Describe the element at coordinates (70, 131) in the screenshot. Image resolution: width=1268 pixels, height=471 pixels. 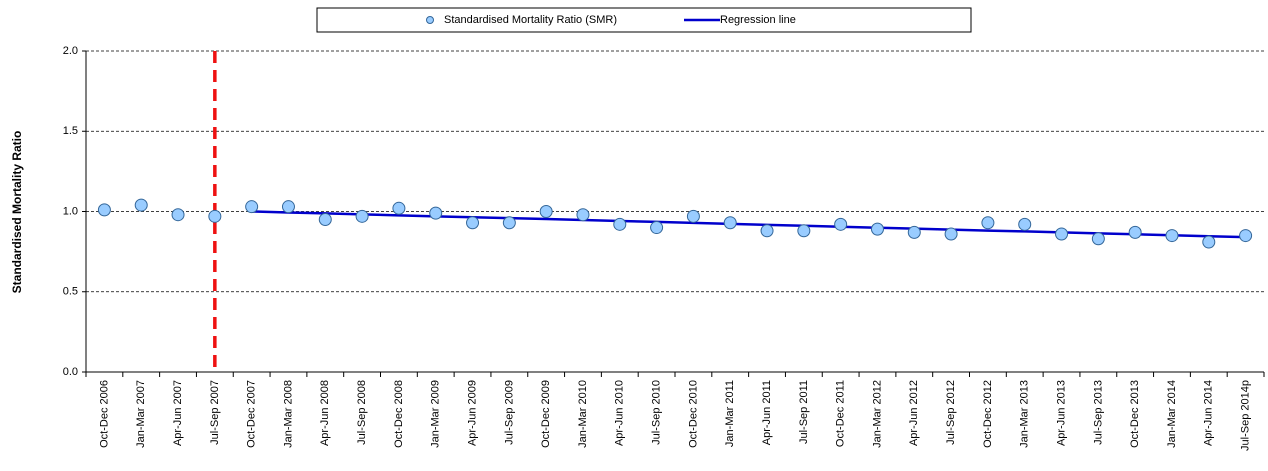
I see `y-tick-label: 1.5` at that location.